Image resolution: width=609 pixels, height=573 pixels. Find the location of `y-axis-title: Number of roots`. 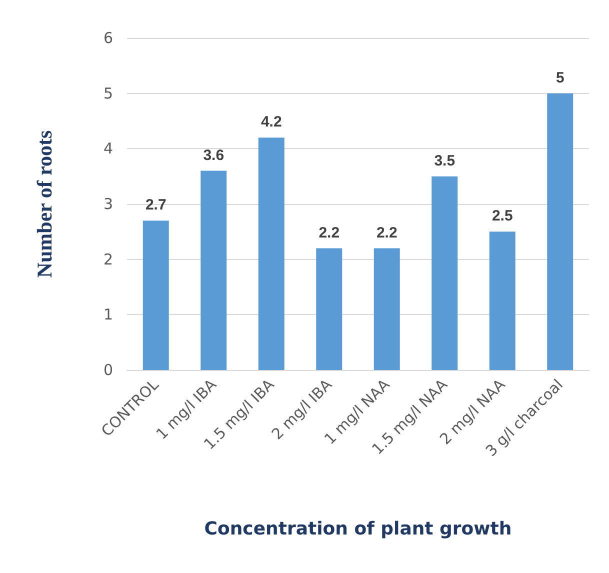

y-axis-title: Number of roots is located at coordinates (44, 204).